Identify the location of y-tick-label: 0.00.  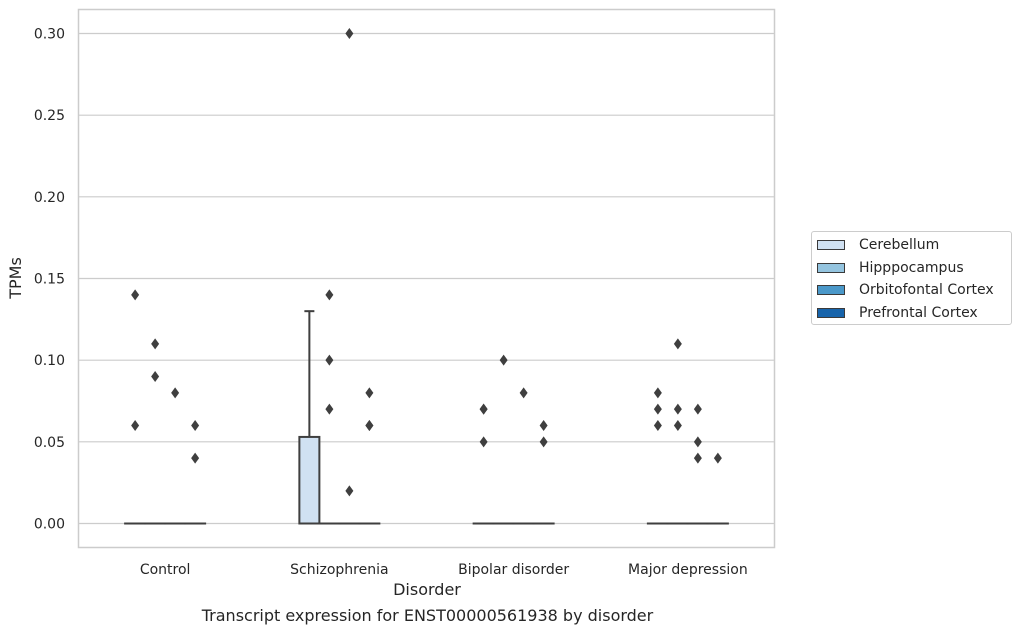
(49, 525).